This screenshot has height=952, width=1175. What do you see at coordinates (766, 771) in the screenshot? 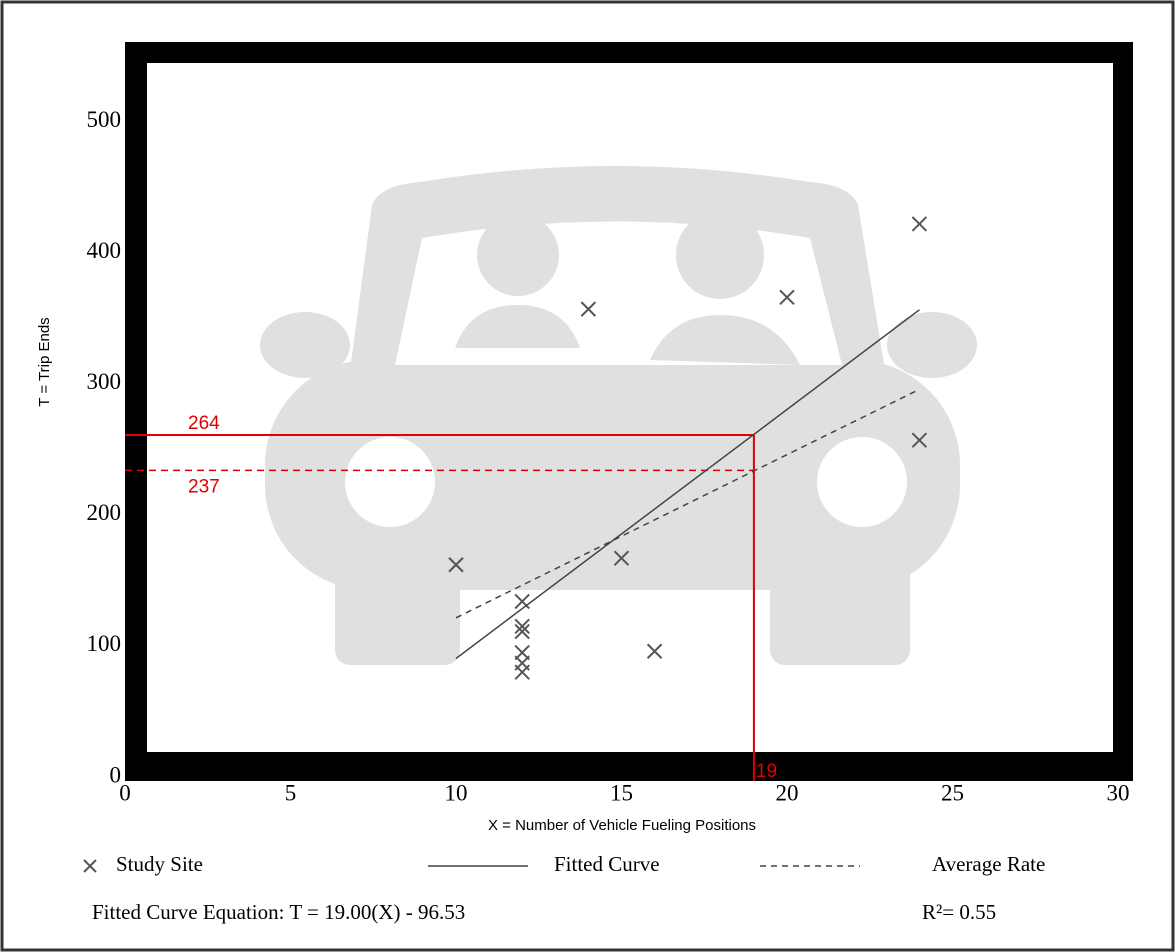
I see `reference-x-label: 19` at bounding box center [766, 771].